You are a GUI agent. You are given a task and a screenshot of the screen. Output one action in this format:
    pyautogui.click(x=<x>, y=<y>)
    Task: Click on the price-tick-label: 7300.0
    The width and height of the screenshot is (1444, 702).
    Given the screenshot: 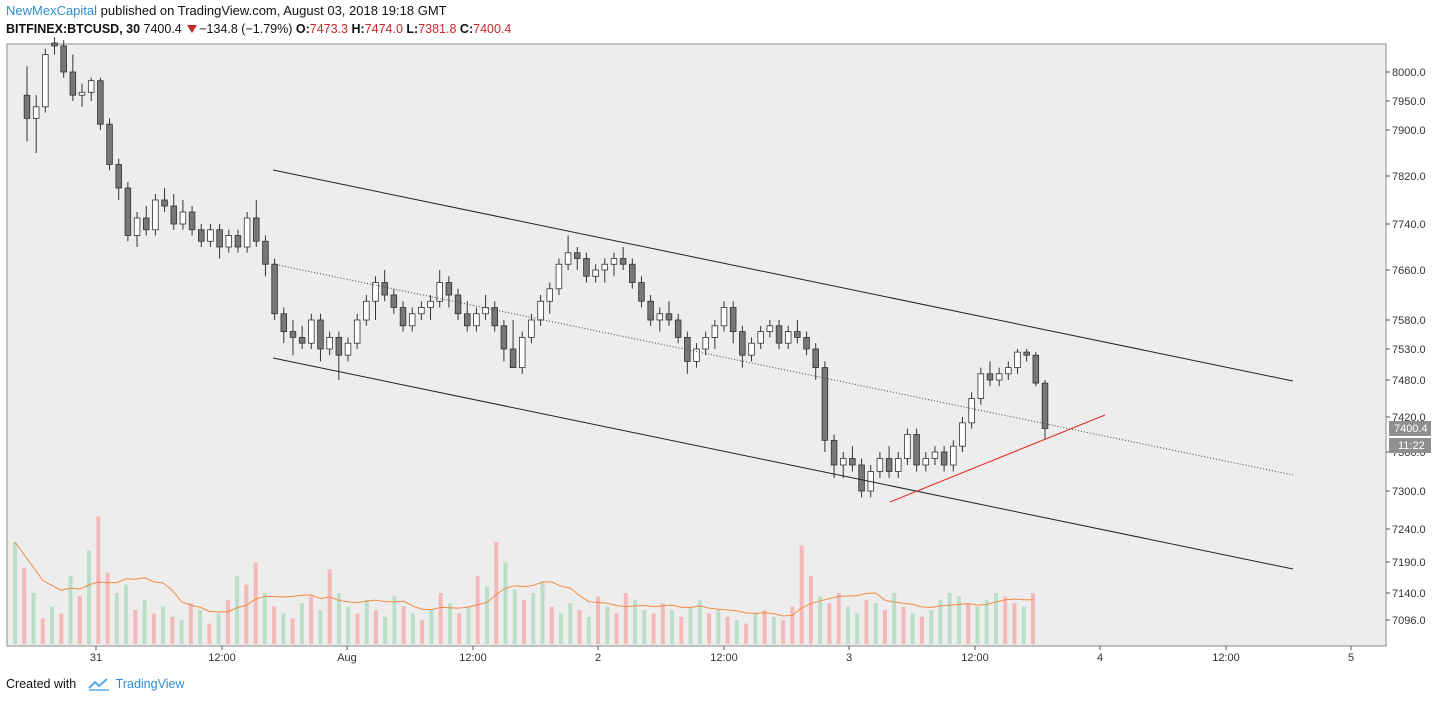 What is the action you would take?
    pyautogui.click(x=1409, y=492)
    